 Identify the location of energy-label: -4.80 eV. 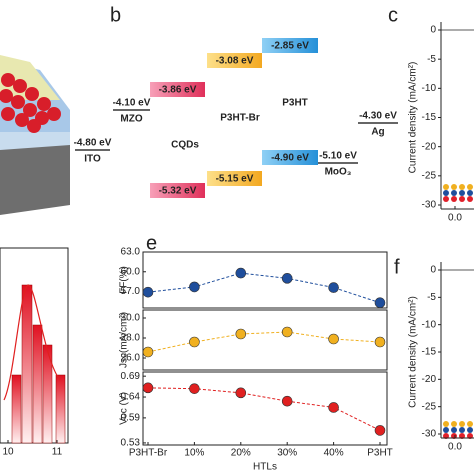
(93, 143).